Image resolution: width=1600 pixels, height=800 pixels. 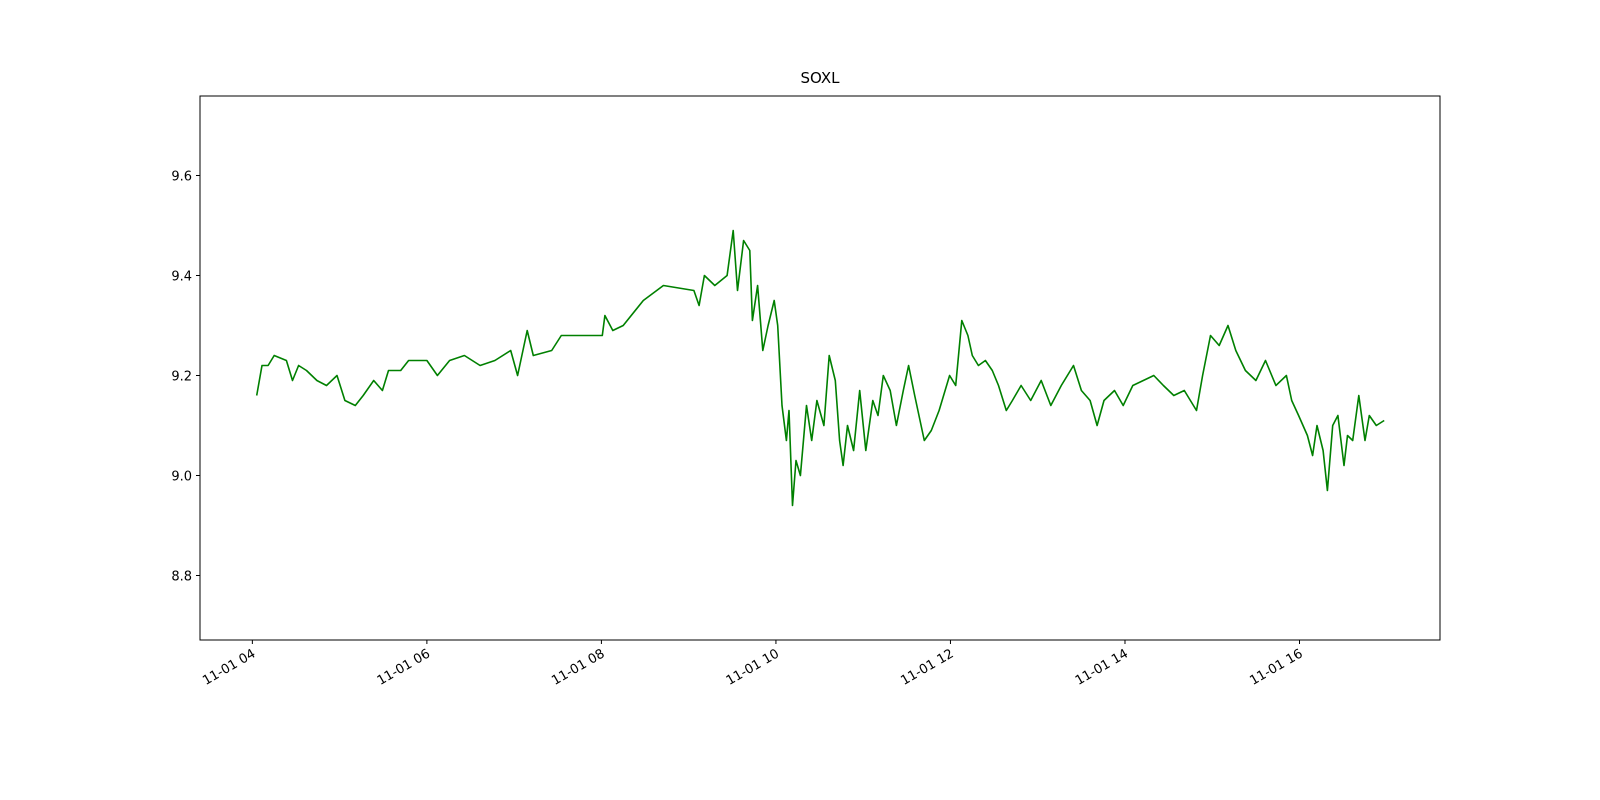 I want to click on x-tick-label: 11-01 14, so click(x=1102, y=667).